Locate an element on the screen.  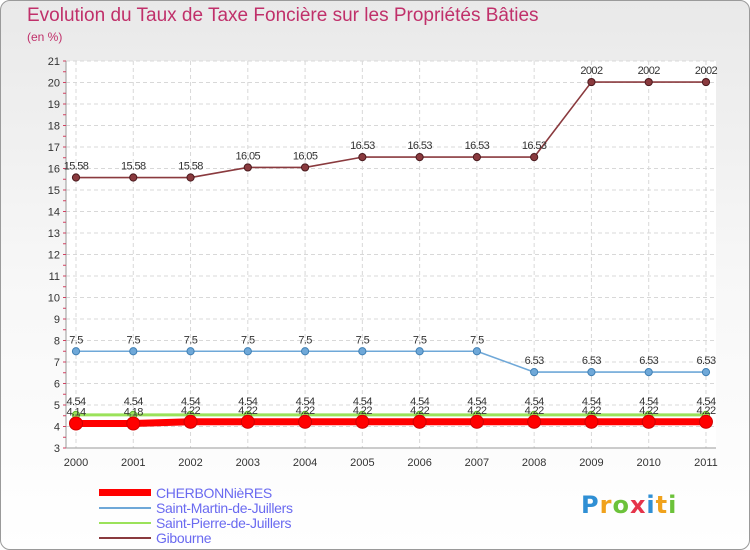
data-label: 15.58 is located at coordinates (133, 167).